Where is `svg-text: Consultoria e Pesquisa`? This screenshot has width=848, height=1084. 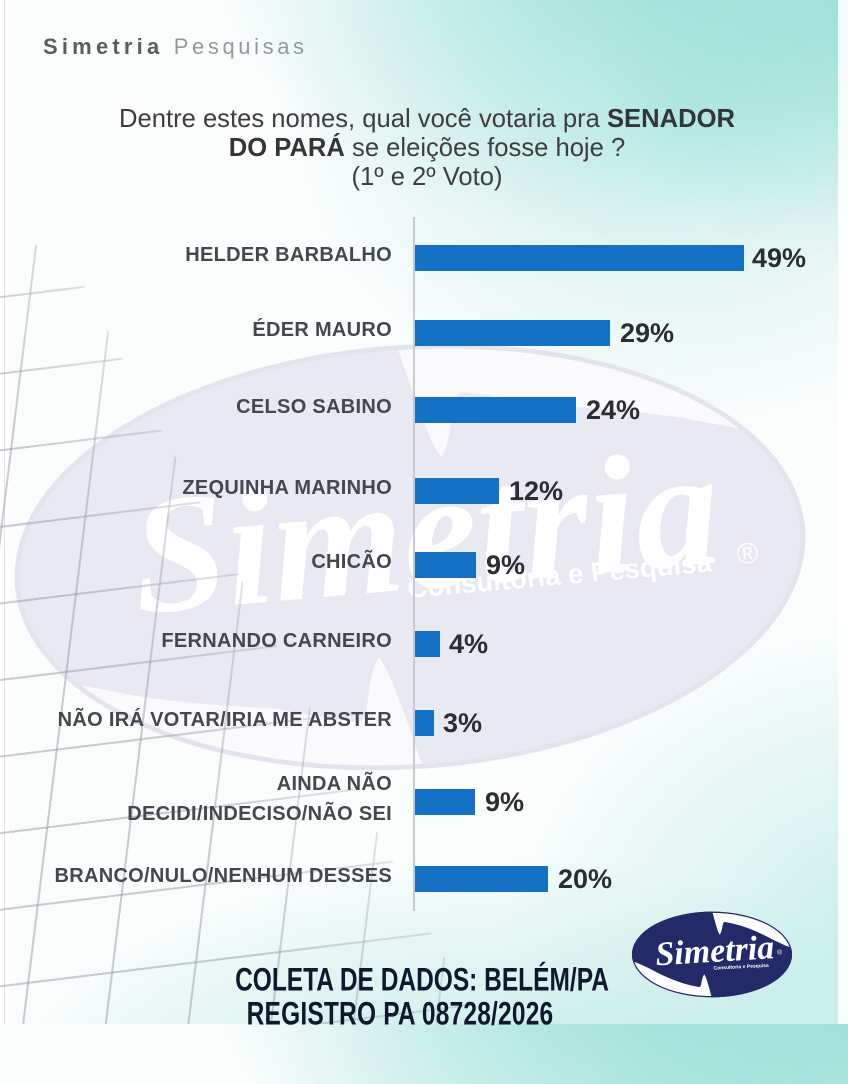 svg-text: Consultoria e Pesquisa is located at coordinates (741, 967).